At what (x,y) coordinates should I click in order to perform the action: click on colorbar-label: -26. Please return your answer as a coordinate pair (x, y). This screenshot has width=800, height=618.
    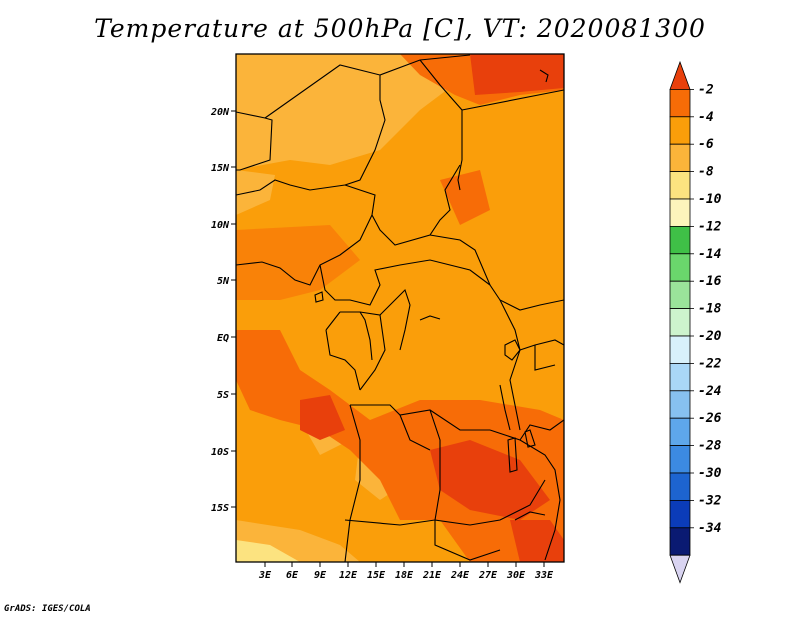
    Looking at the image, I should click on (710, 418).